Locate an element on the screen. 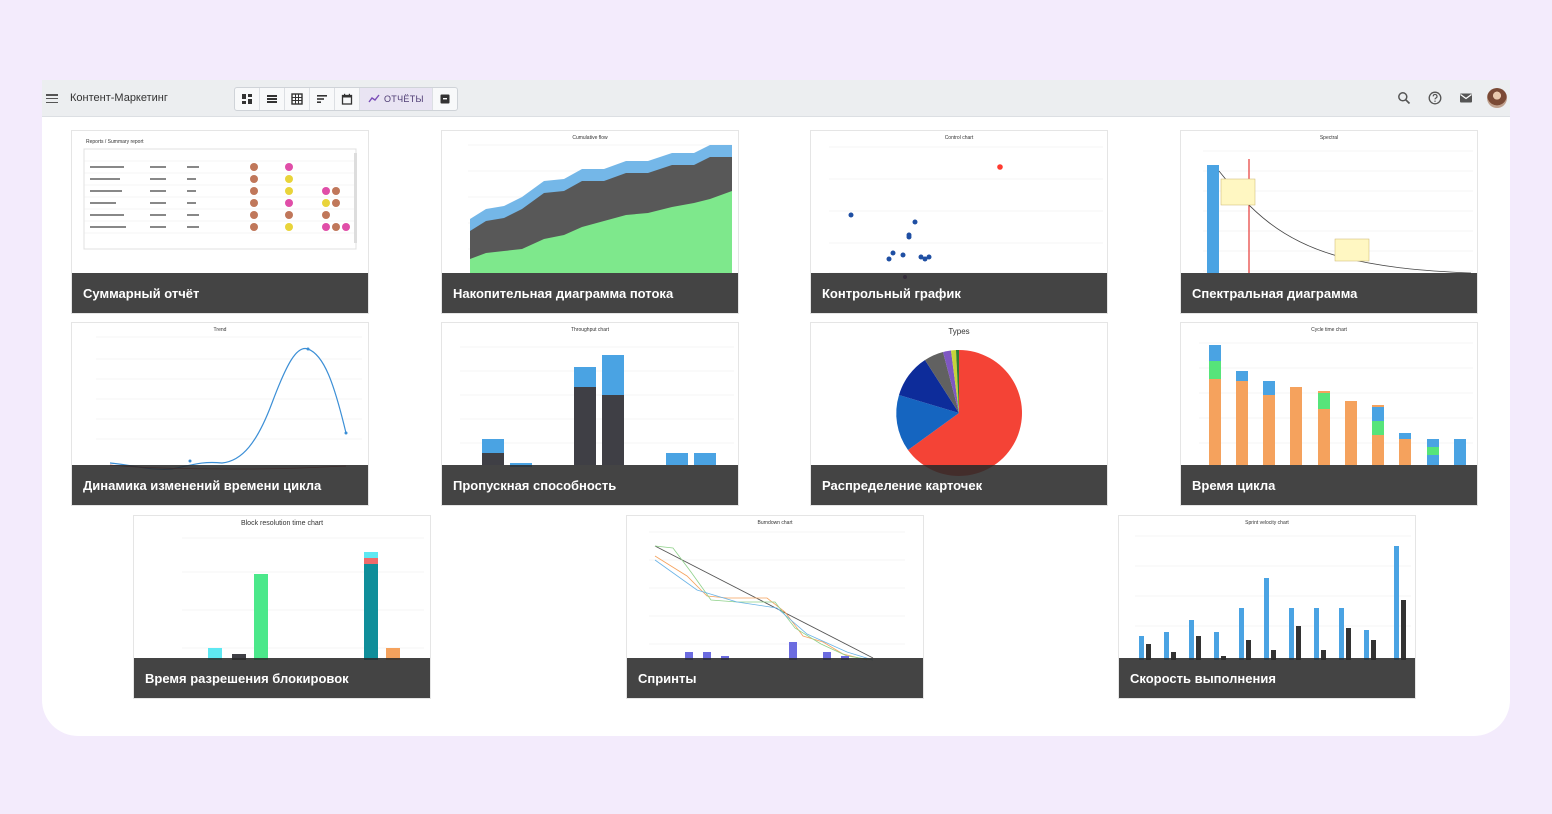  block-resolution-thumbnail: Block resolution time chart is located at coordinates (303, 590).